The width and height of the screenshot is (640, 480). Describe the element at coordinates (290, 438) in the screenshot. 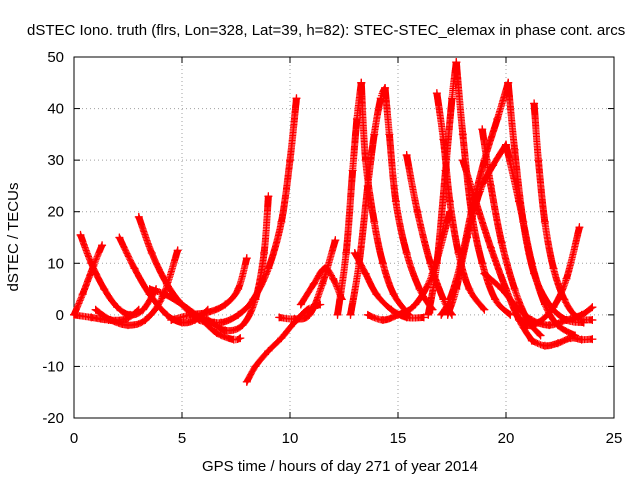

I see `x-tick-label: 10` at that location.